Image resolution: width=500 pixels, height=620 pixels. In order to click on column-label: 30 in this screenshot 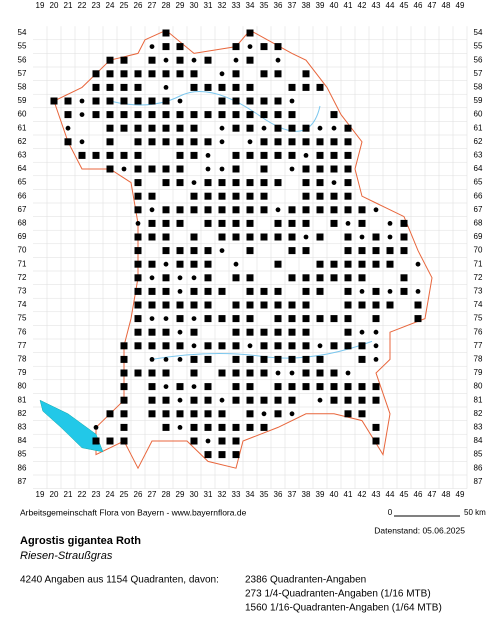, I will do `click(194, 494)`.